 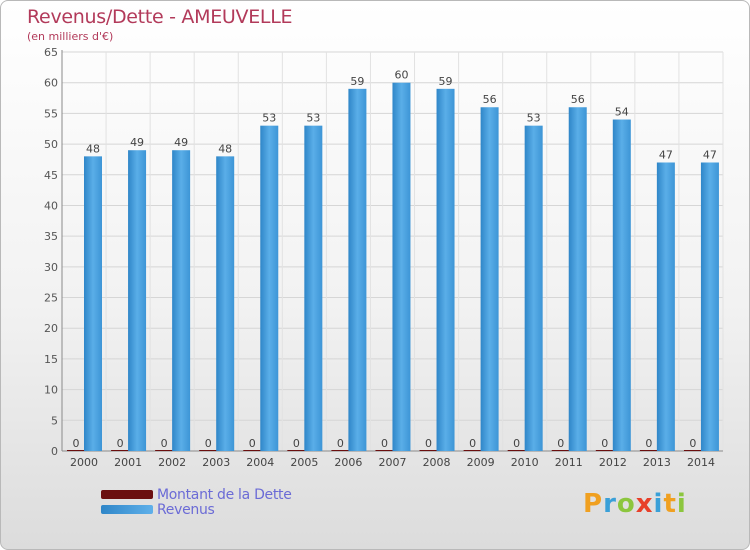 I want to click on proxiti-logo: Proxiti, so click(x=635, y=504).